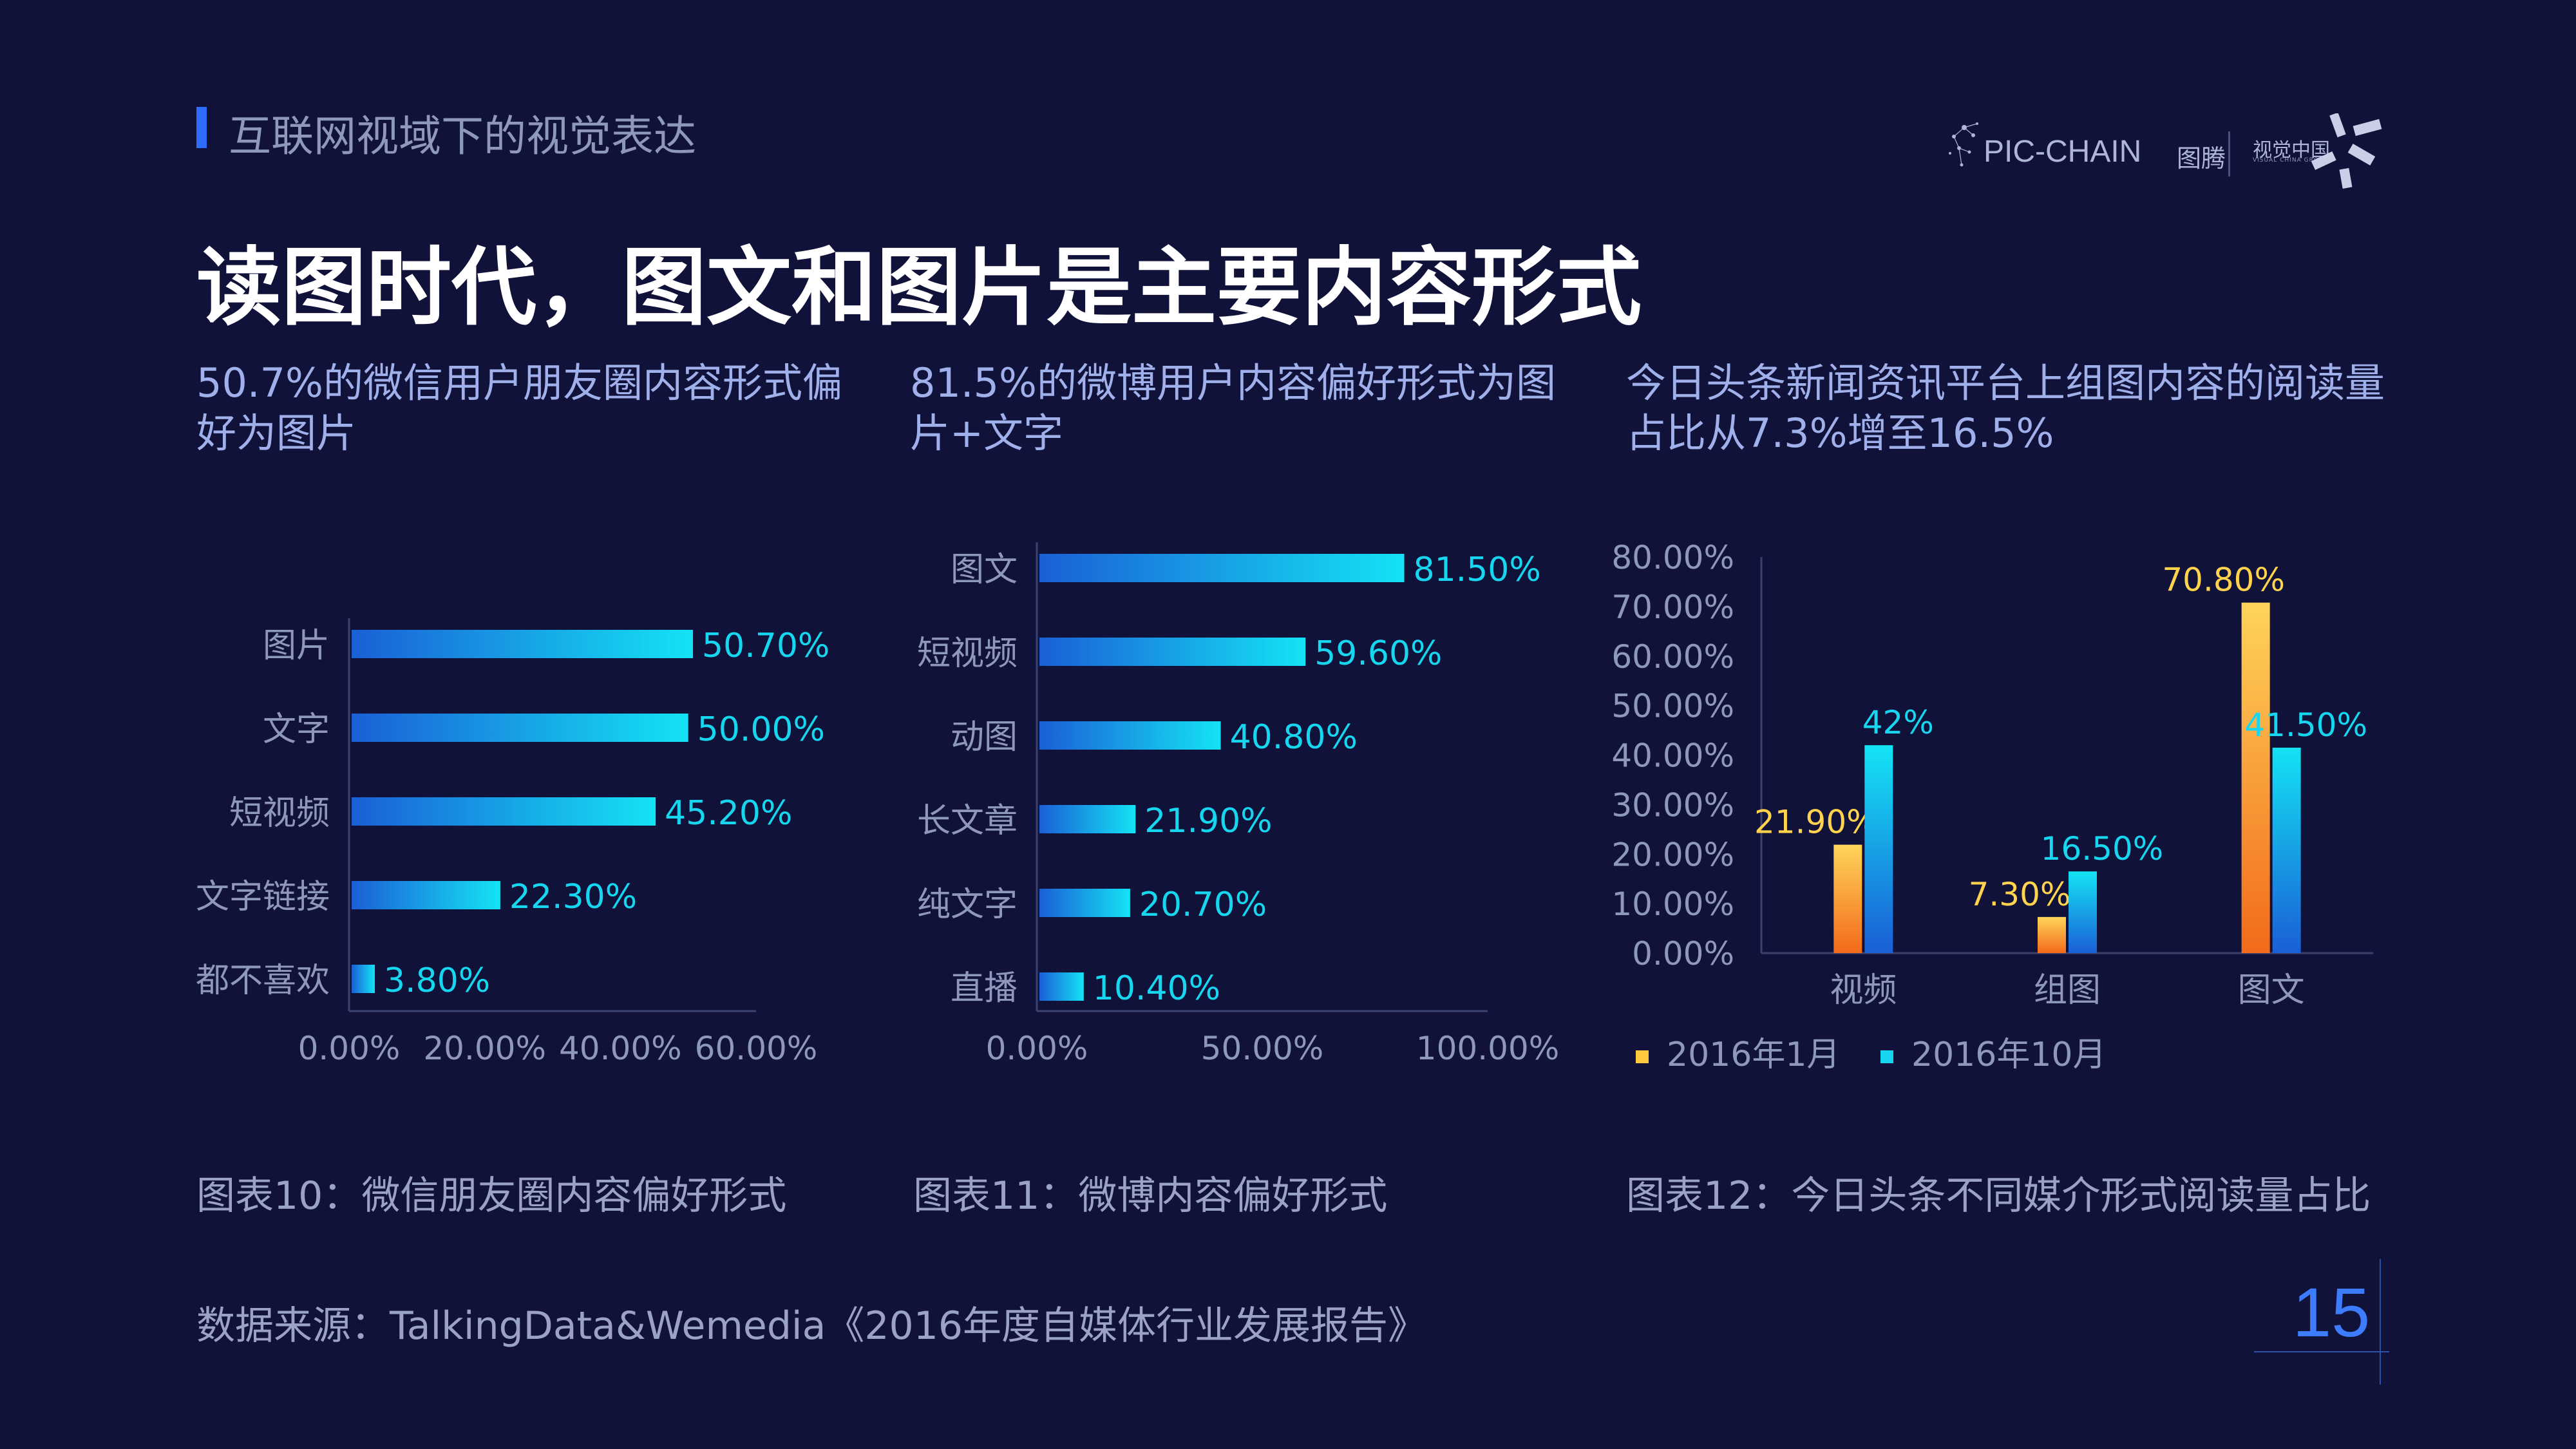  Describe the element at coordinates (1061, 986) in the screenshot. I see `bar-直播` at that location.